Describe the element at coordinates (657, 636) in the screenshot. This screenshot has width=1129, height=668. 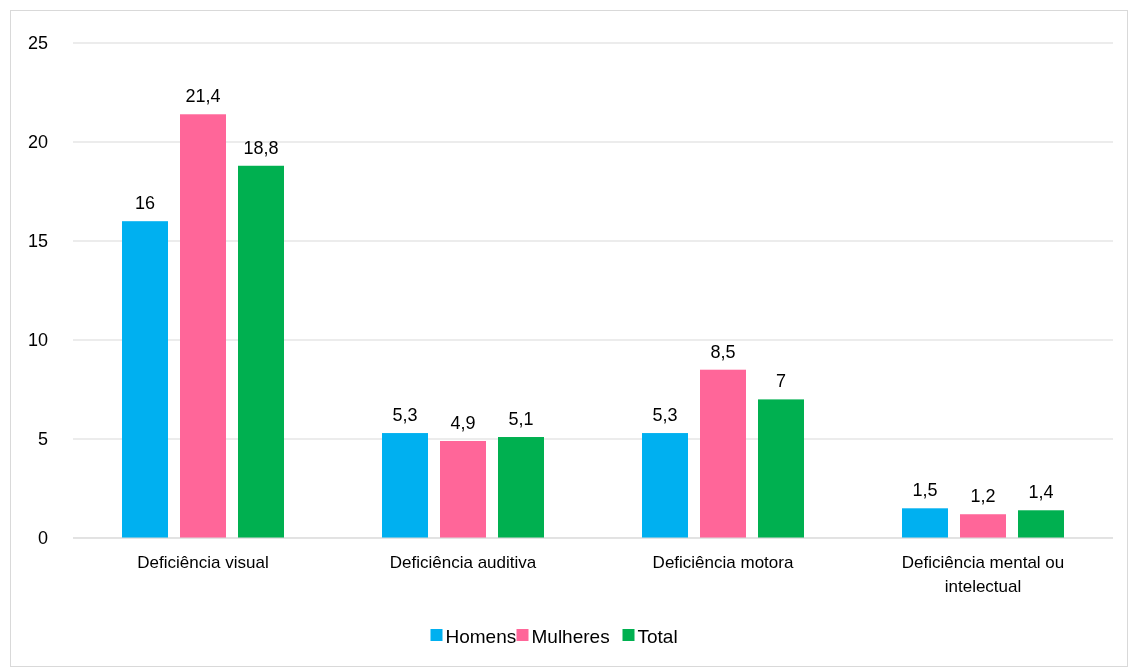
I see `legend-label: Total` at that location.